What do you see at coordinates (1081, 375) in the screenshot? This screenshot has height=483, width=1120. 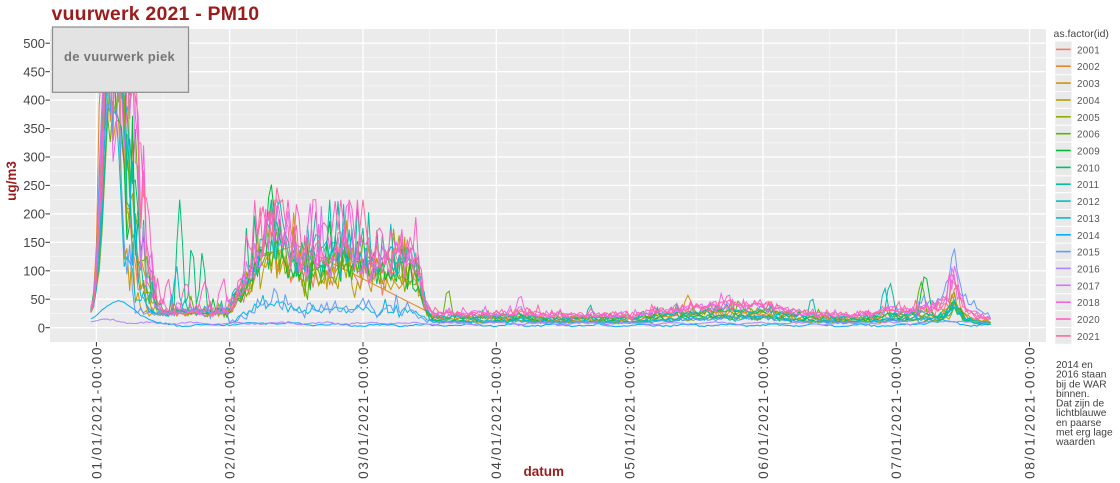 I see `svg-text: 2016 staan` at bounding box center [1081, 375].